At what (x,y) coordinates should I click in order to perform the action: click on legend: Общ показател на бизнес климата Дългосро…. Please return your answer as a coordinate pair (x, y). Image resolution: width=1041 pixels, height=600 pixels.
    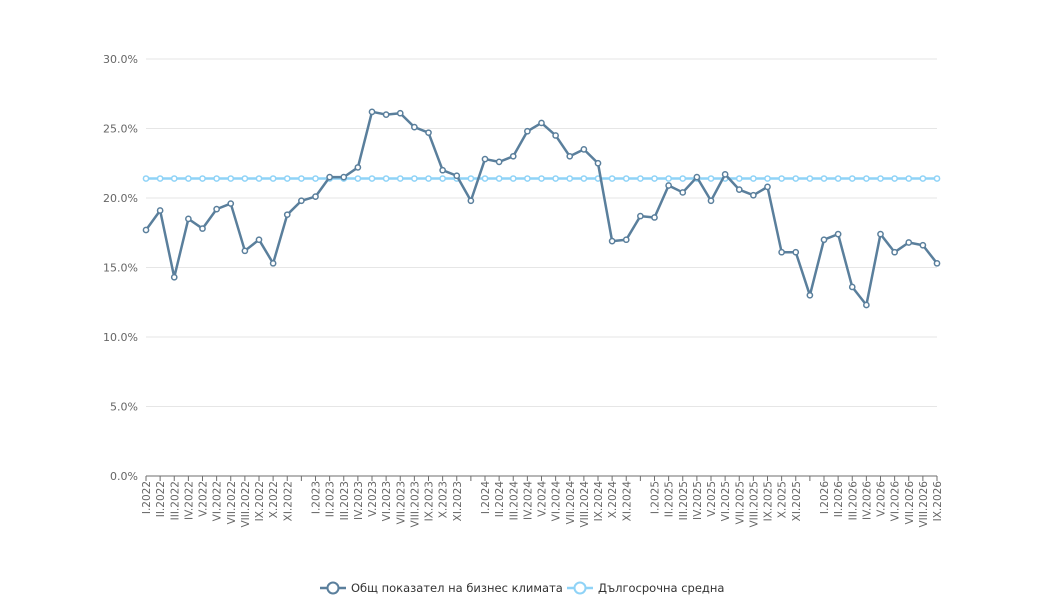
    Looking at the image, I should click on (522, 588).